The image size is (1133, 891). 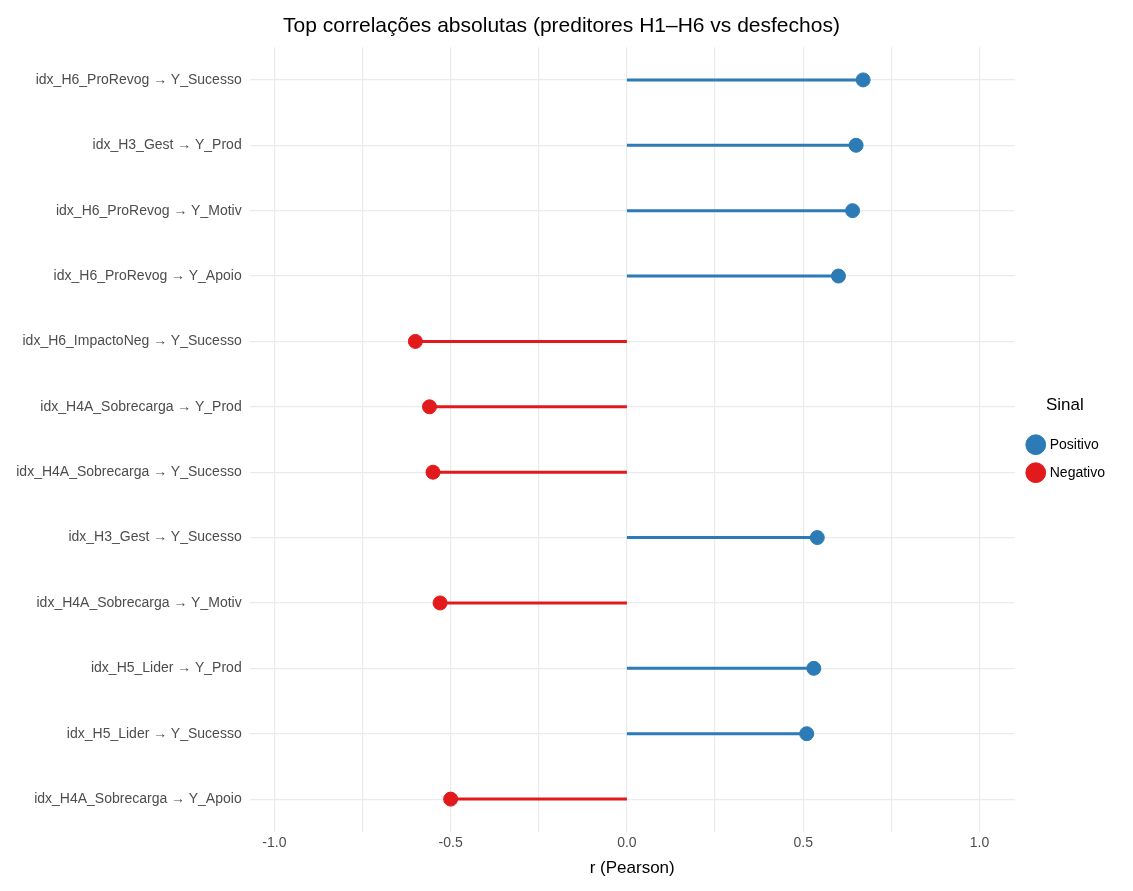 I want to click on y-tick-label: idx_H5_Lider → Y_Prod, so click(x=166, y=667).